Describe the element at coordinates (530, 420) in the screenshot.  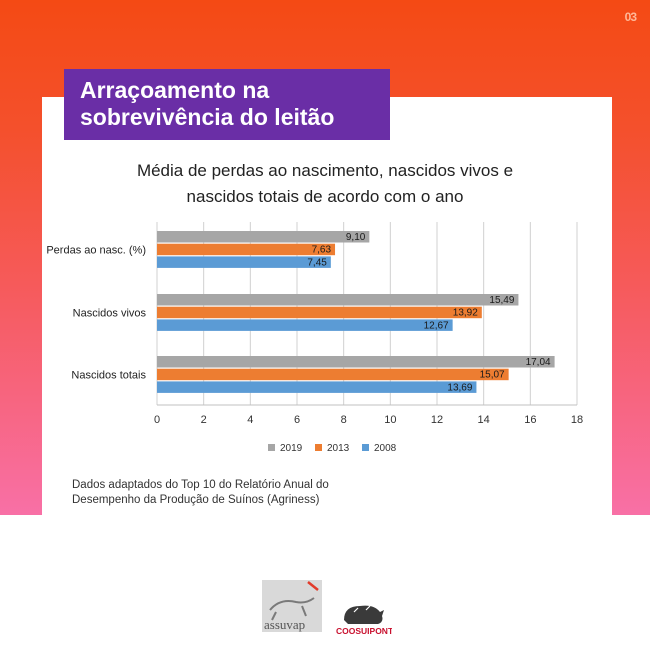
I see `x-tick-label: 16` at that location.